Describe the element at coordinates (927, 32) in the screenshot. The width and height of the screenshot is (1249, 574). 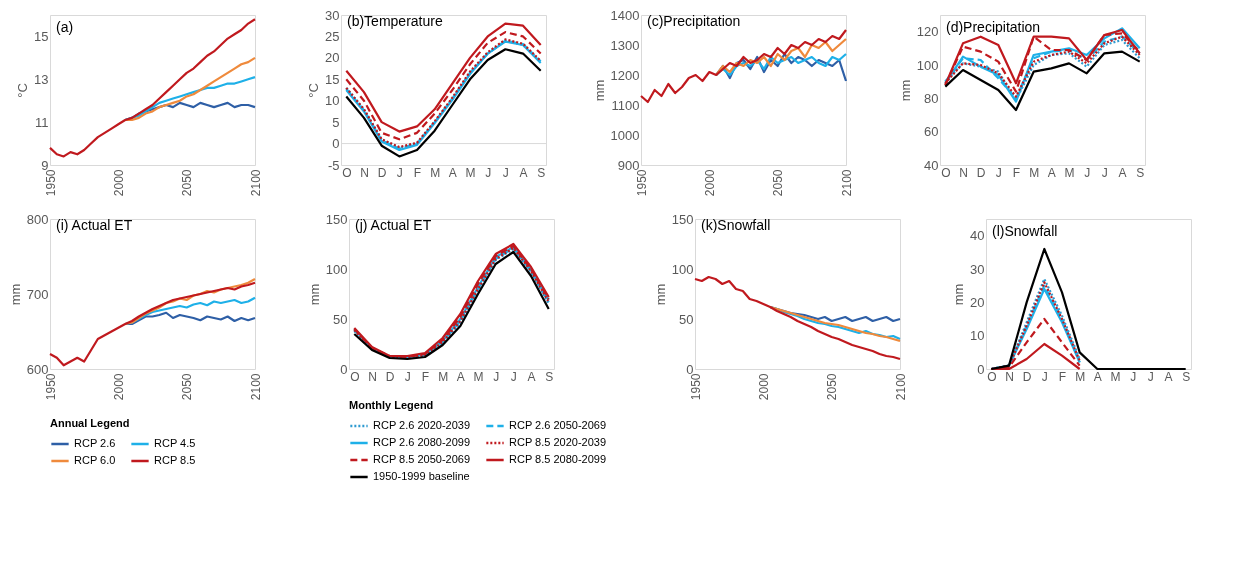
I see `y-tick-label: 120` at that location.